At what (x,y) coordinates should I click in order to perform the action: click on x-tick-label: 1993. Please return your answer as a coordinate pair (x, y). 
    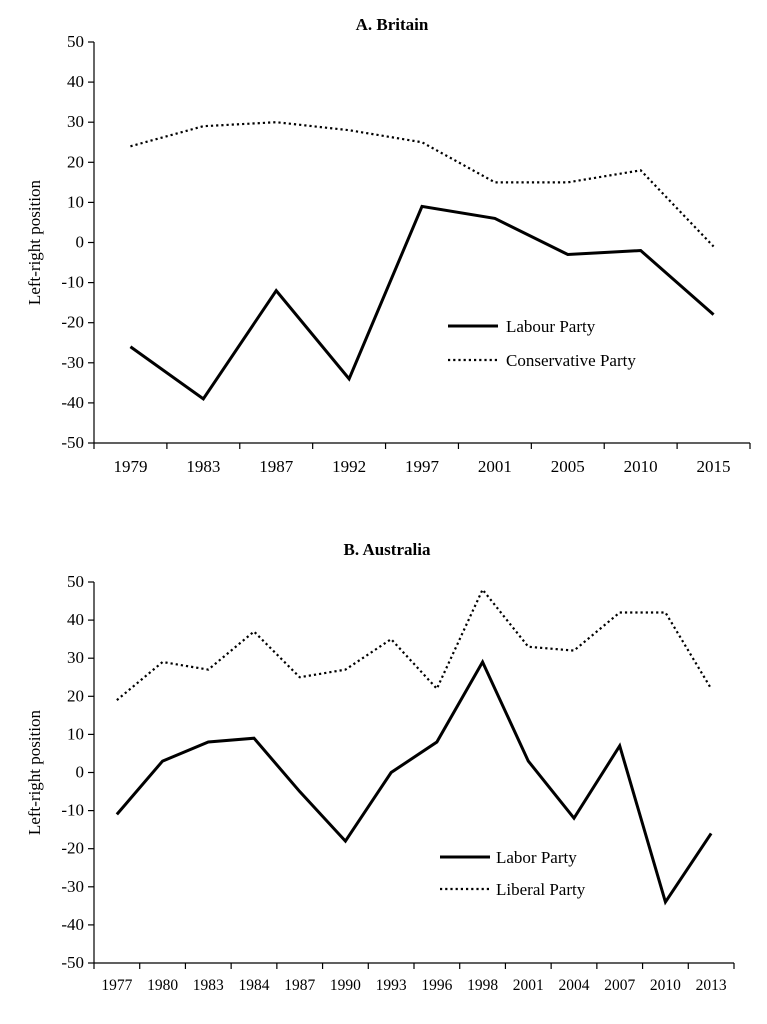
    Looking at the image, I should click on (391, 985).